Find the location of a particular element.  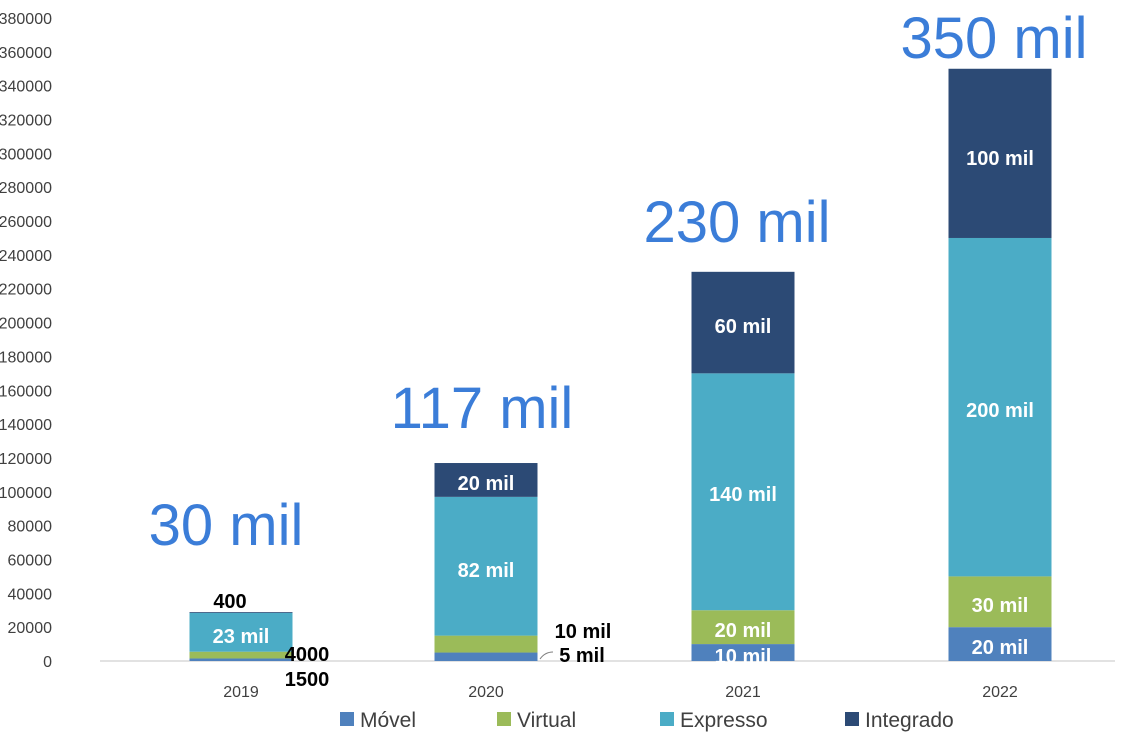

y-tick-label: 40000 is located at coordinates (30, 594).